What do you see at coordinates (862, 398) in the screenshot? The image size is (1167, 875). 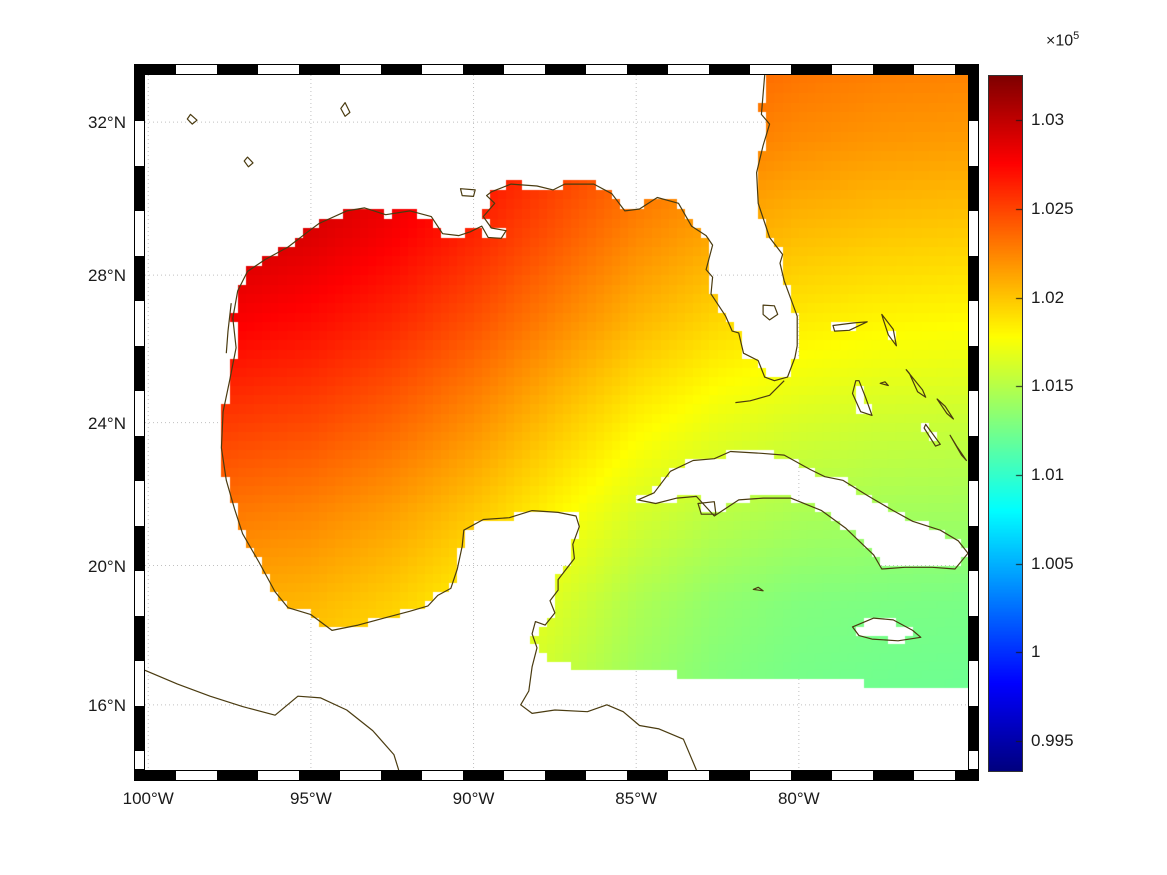 I see `coastline-andros` at bounding box center [862, 398].